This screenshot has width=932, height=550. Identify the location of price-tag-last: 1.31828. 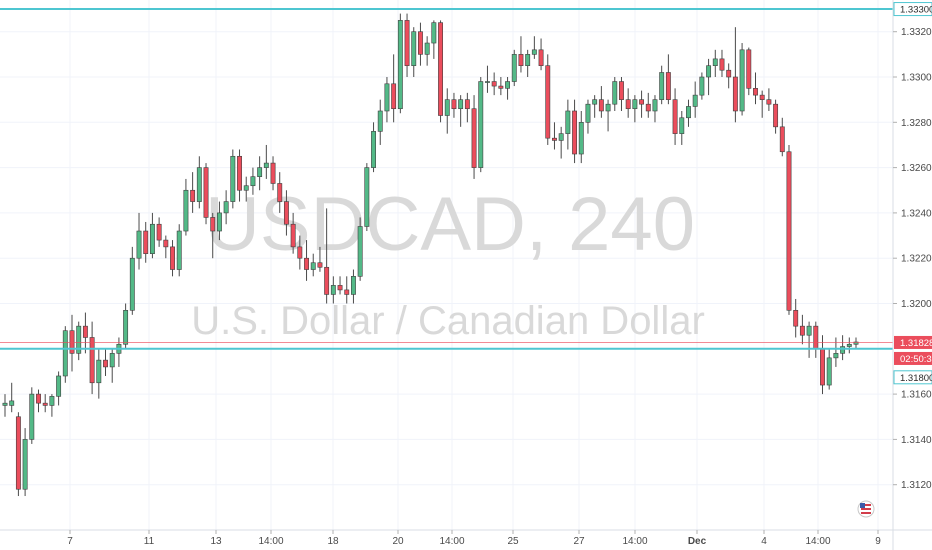
(913, 342).